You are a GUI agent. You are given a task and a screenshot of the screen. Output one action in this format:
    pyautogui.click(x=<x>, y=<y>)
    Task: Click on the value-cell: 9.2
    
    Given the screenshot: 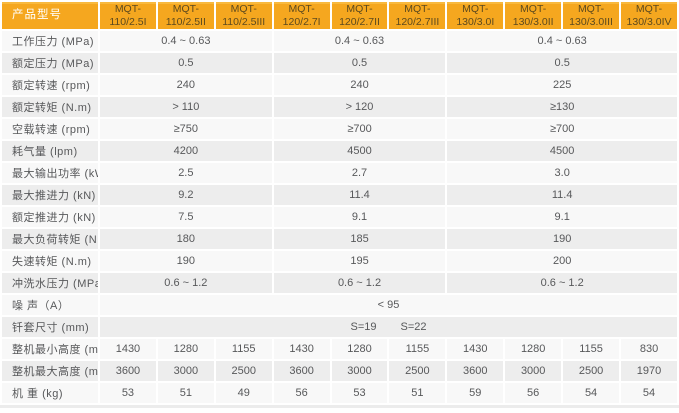 What is the action you would take?
    pyautogui.click(x=186, y=195)
    